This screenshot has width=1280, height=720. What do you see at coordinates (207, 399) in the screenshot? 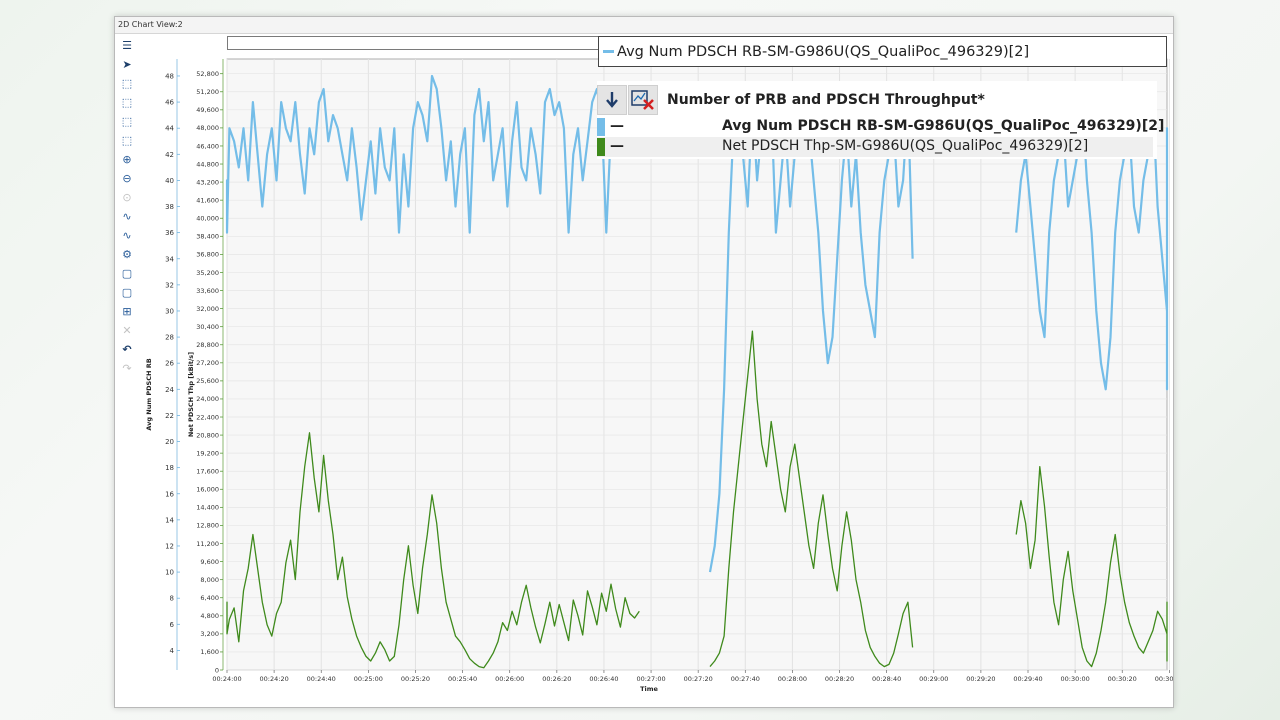
I see `y2-tick-label: 24,000` at bounding box center [207, 399].